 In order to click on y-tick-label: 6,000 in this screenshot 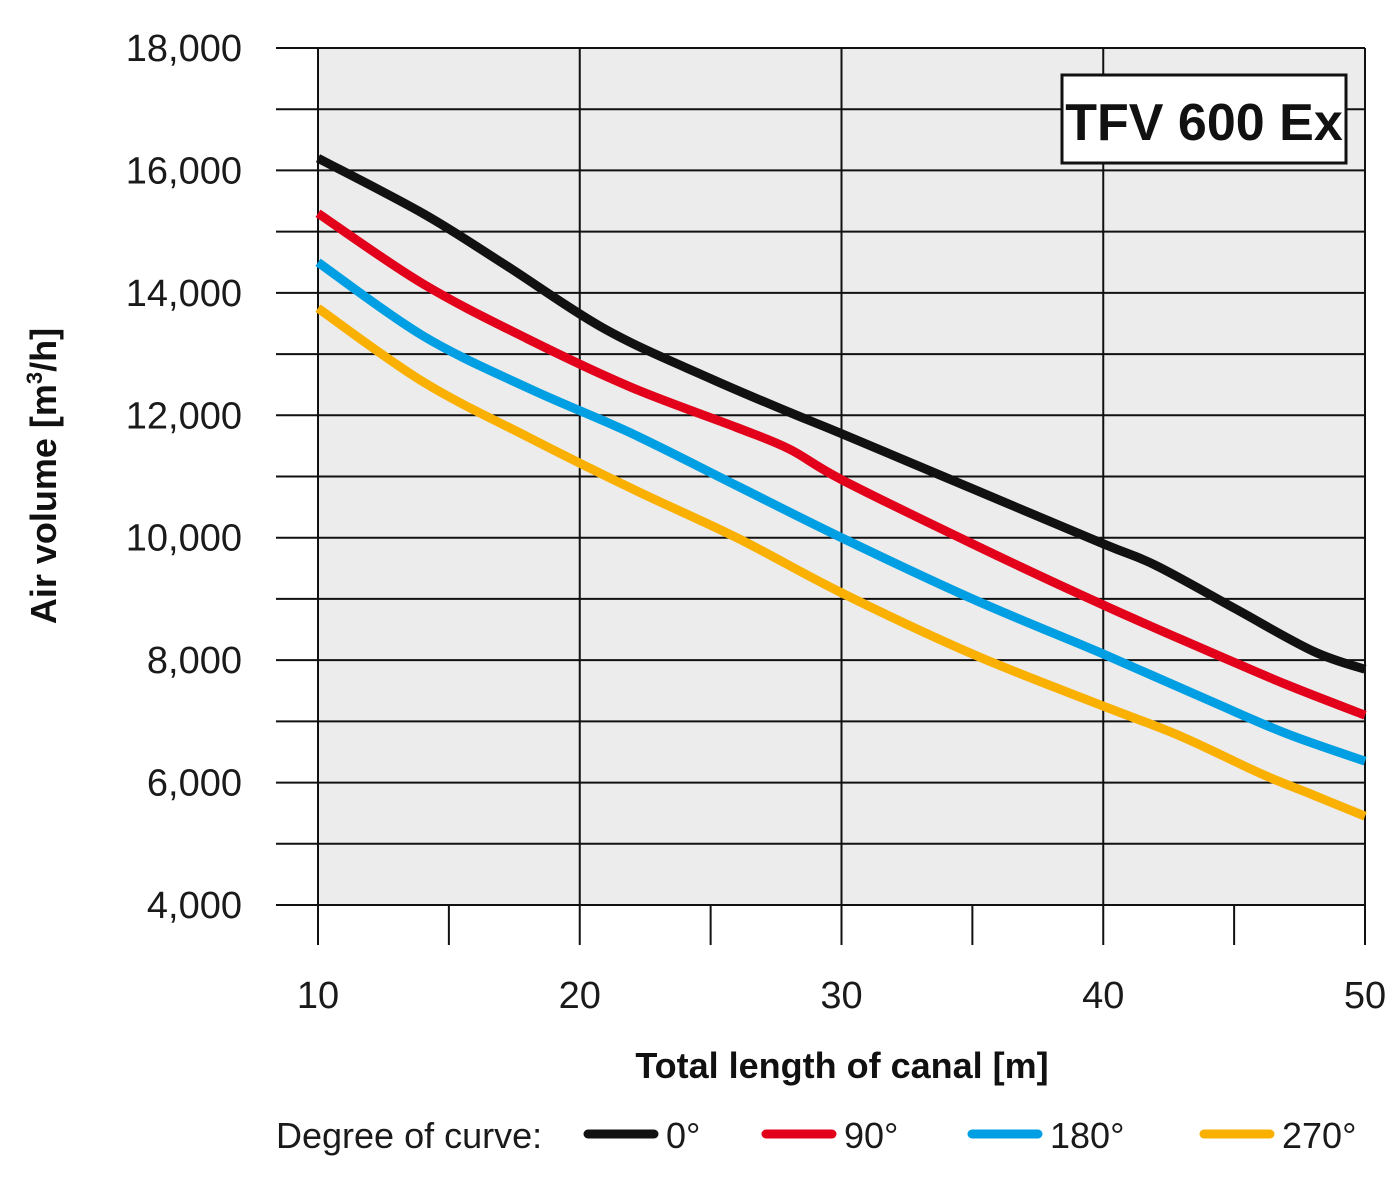, I will do `click(194, 784)`.